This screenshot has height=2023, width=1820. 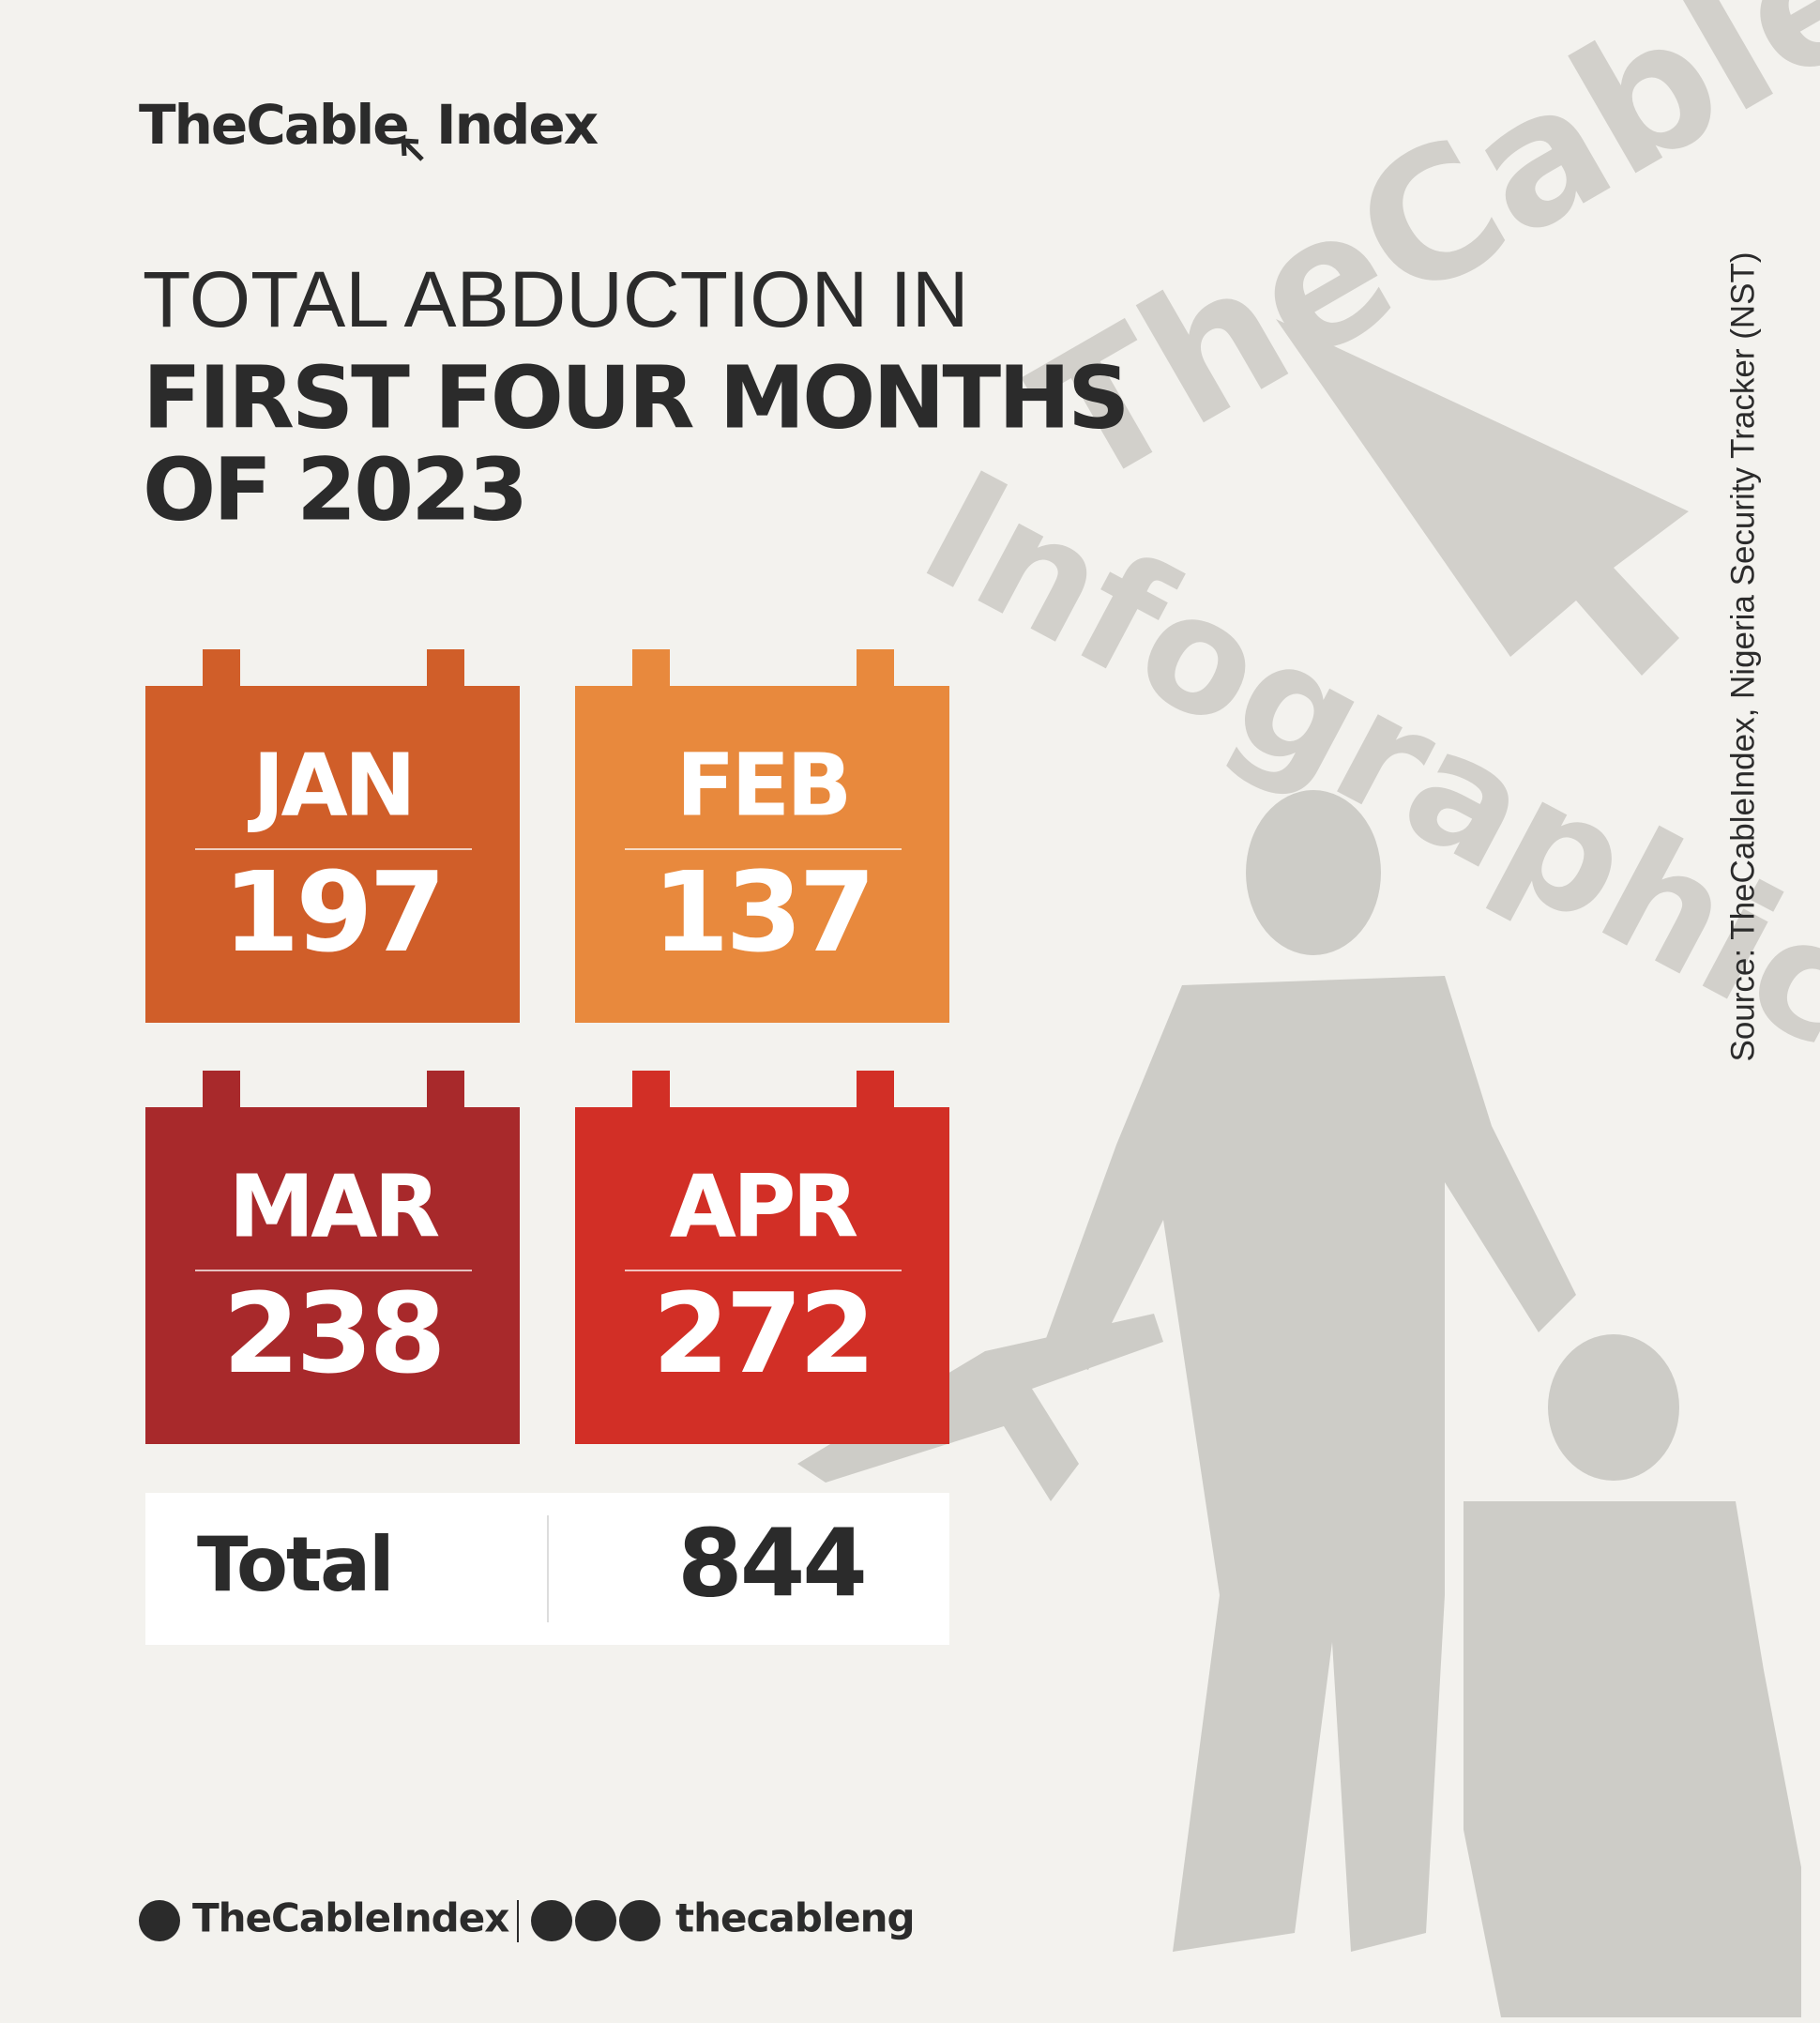 I want to click on month-value: 137, so click(x=762, y=912).